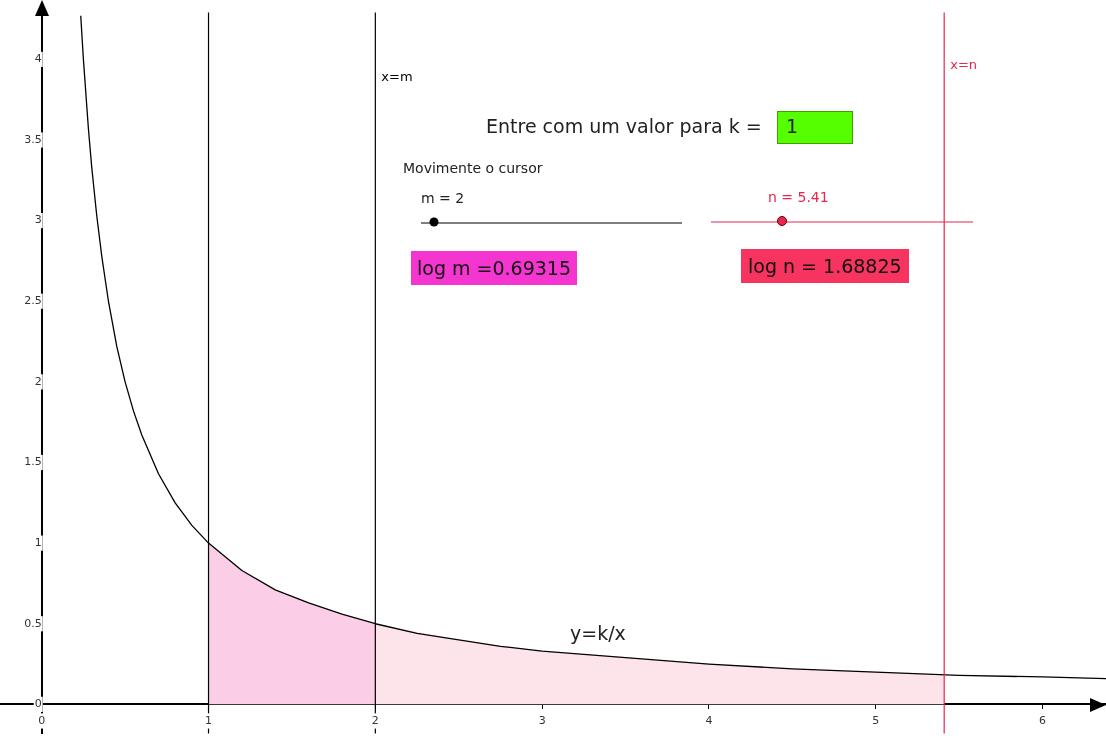  What do you see at coordinates (38, 542) in the screenshot?
I see `y-tick-label: 1` at bounding box center [38, 542].